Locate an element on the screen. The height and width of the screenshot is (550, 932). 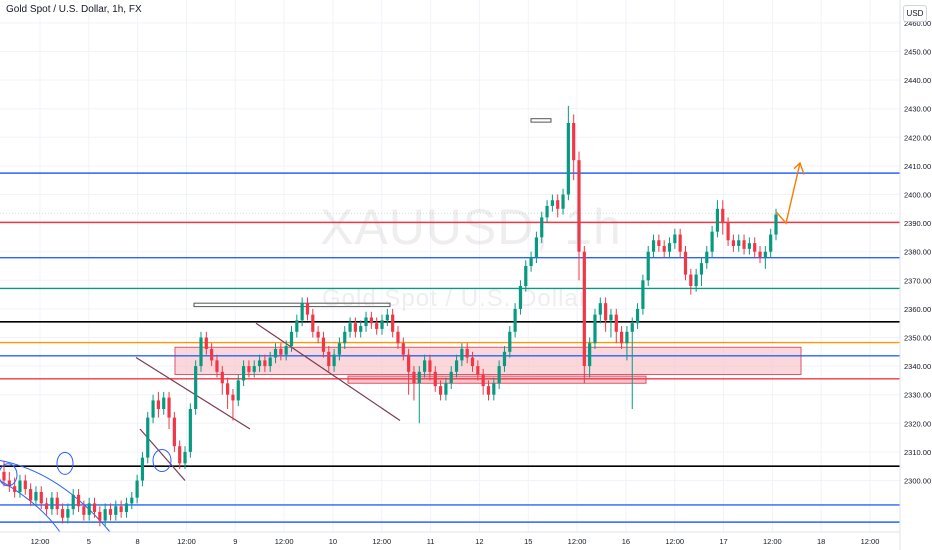
x-tick-label: 11 is located at coordinates (431, 541).